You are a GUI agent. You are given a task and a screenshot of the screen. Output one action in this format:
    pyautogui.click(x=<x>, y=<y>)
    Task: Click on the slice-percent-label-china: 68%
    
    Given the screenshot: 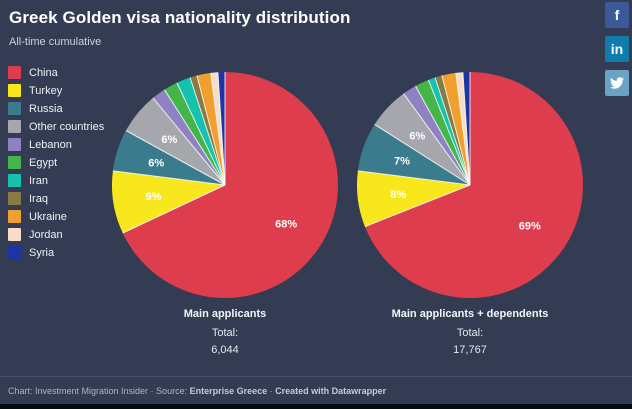 What is the action you would take?
    pyautogui.click(x=286, y=225)
    